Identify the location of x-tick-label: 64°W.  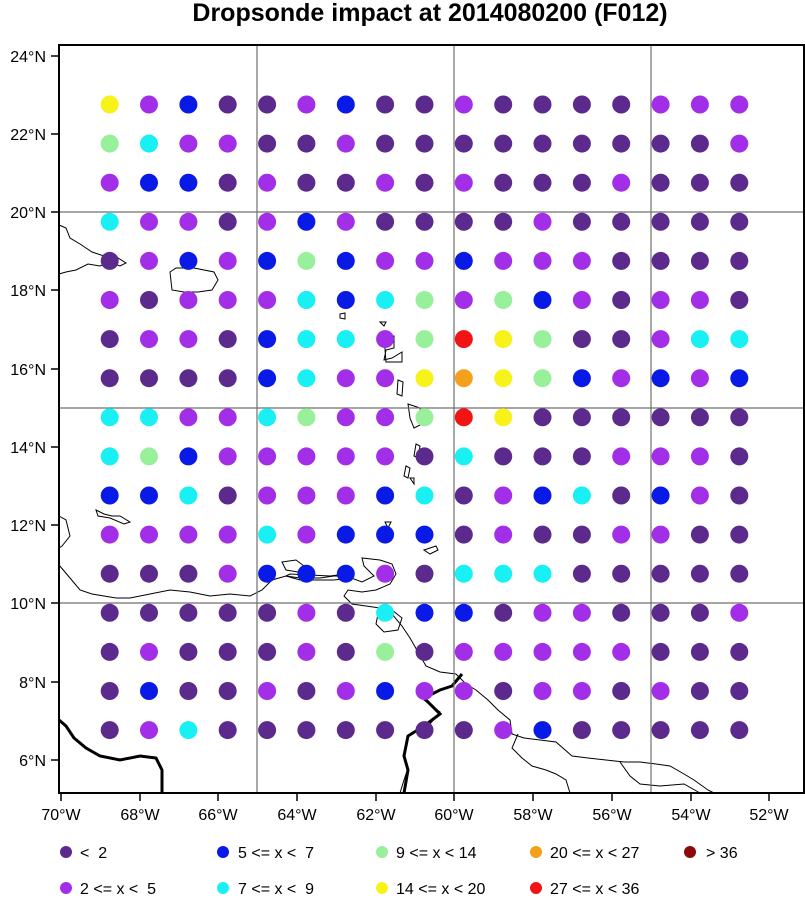
(297, 815).